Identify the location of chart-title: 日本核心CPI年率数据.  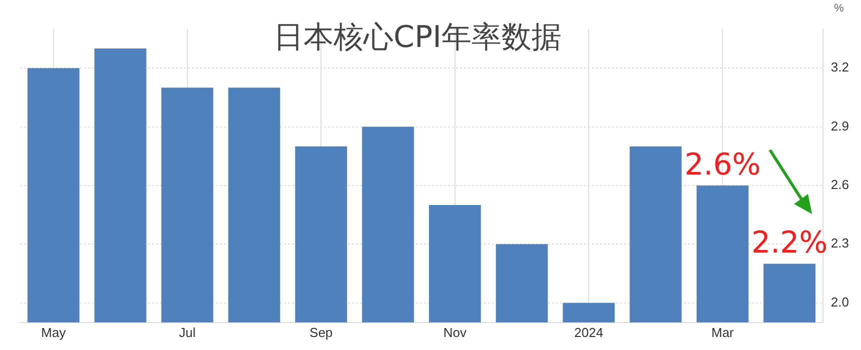
(418, 37).